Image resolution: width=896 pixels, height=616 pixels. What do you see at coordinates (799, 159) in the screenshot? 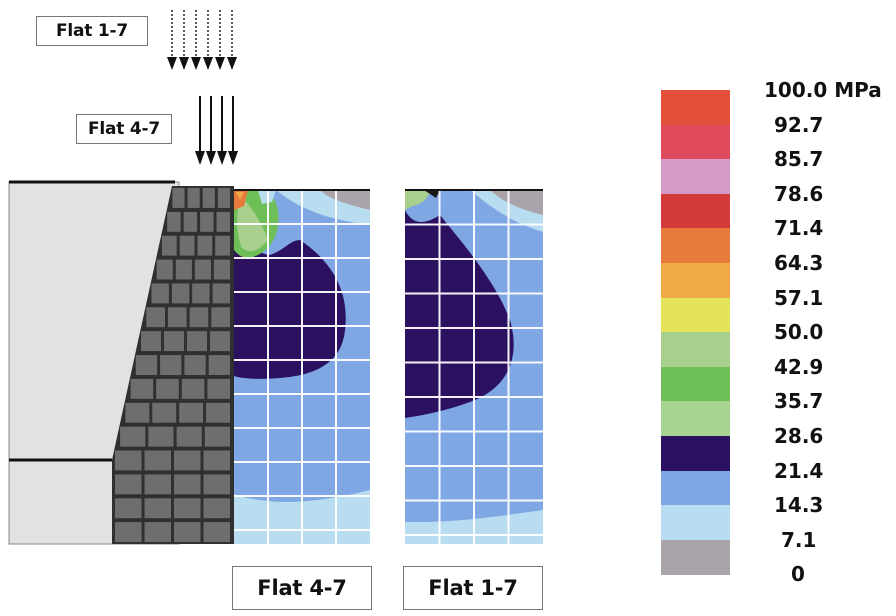
I see `legend-value: 85.7` at bounding box center [799, 159].